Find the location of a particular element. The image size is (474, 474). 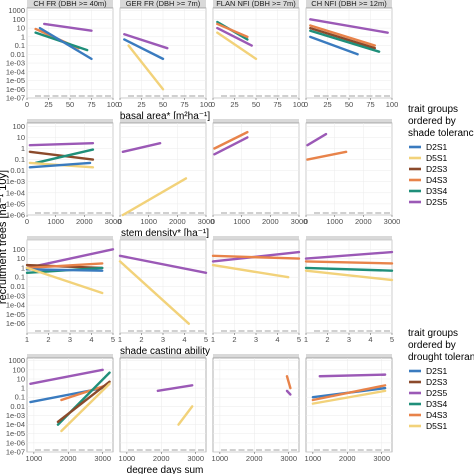

panel-title: GER FR (DBH >= 7m) is located at coordinates (163, 4).